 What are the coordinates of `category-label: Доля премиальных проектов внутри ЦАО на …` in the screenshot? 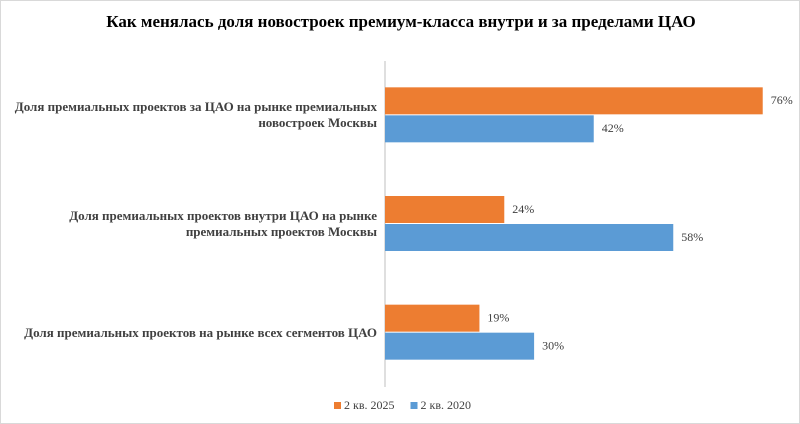 It's located at (223, 223).